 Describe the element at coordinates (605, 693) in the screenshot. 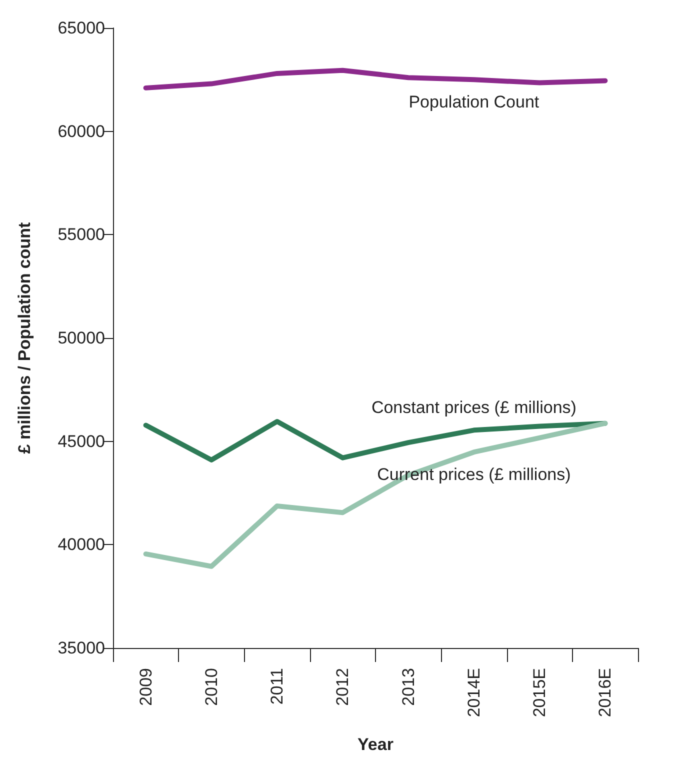

I see `x-tick-label: 2016E` at that location.